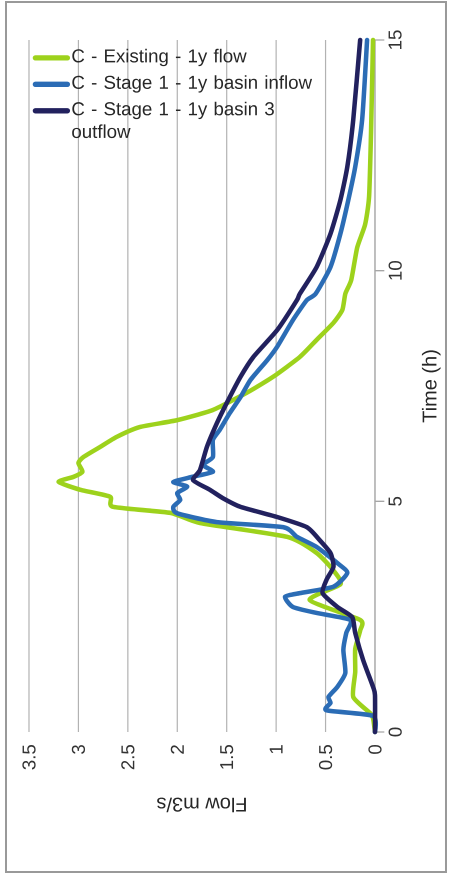  What do you see at coordinates (173, 120) in the screenshot?
I see `legend-label: C - Stage 1 - 1y basin 3 outflow` at bounding box center [173, 120].